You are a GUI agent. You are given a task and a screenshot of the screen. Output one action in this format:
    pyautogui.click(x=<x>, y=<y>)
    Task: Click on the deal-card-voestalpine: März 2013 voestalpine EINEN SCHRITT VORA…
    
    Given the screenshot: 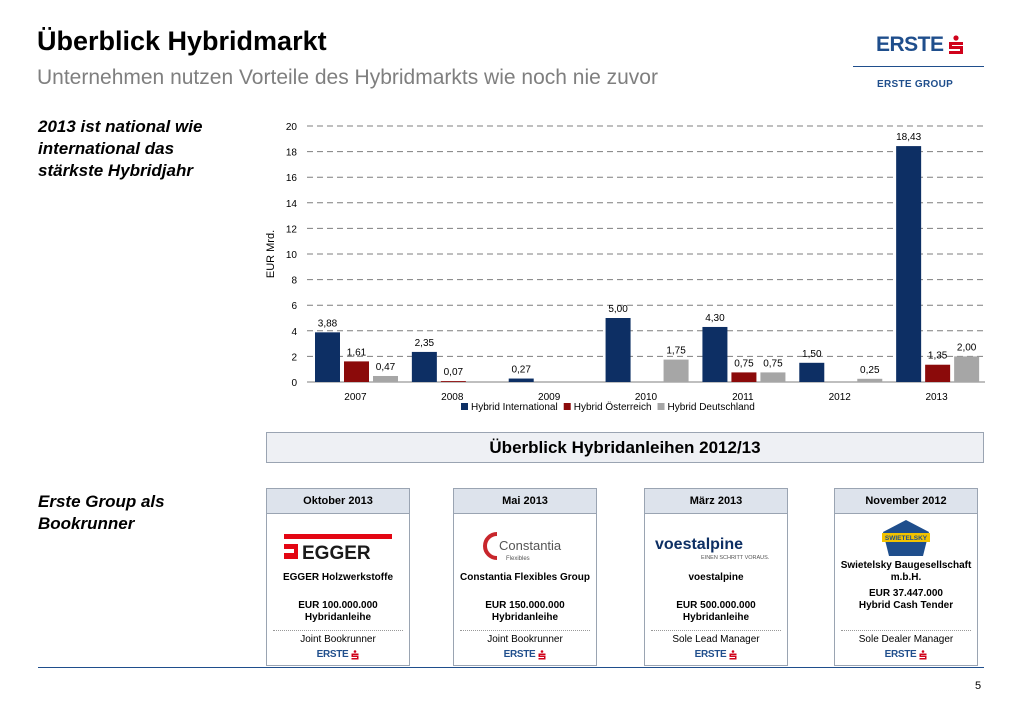 What is the action you would take?
    pyautogui.click(x=716, y=577)
    